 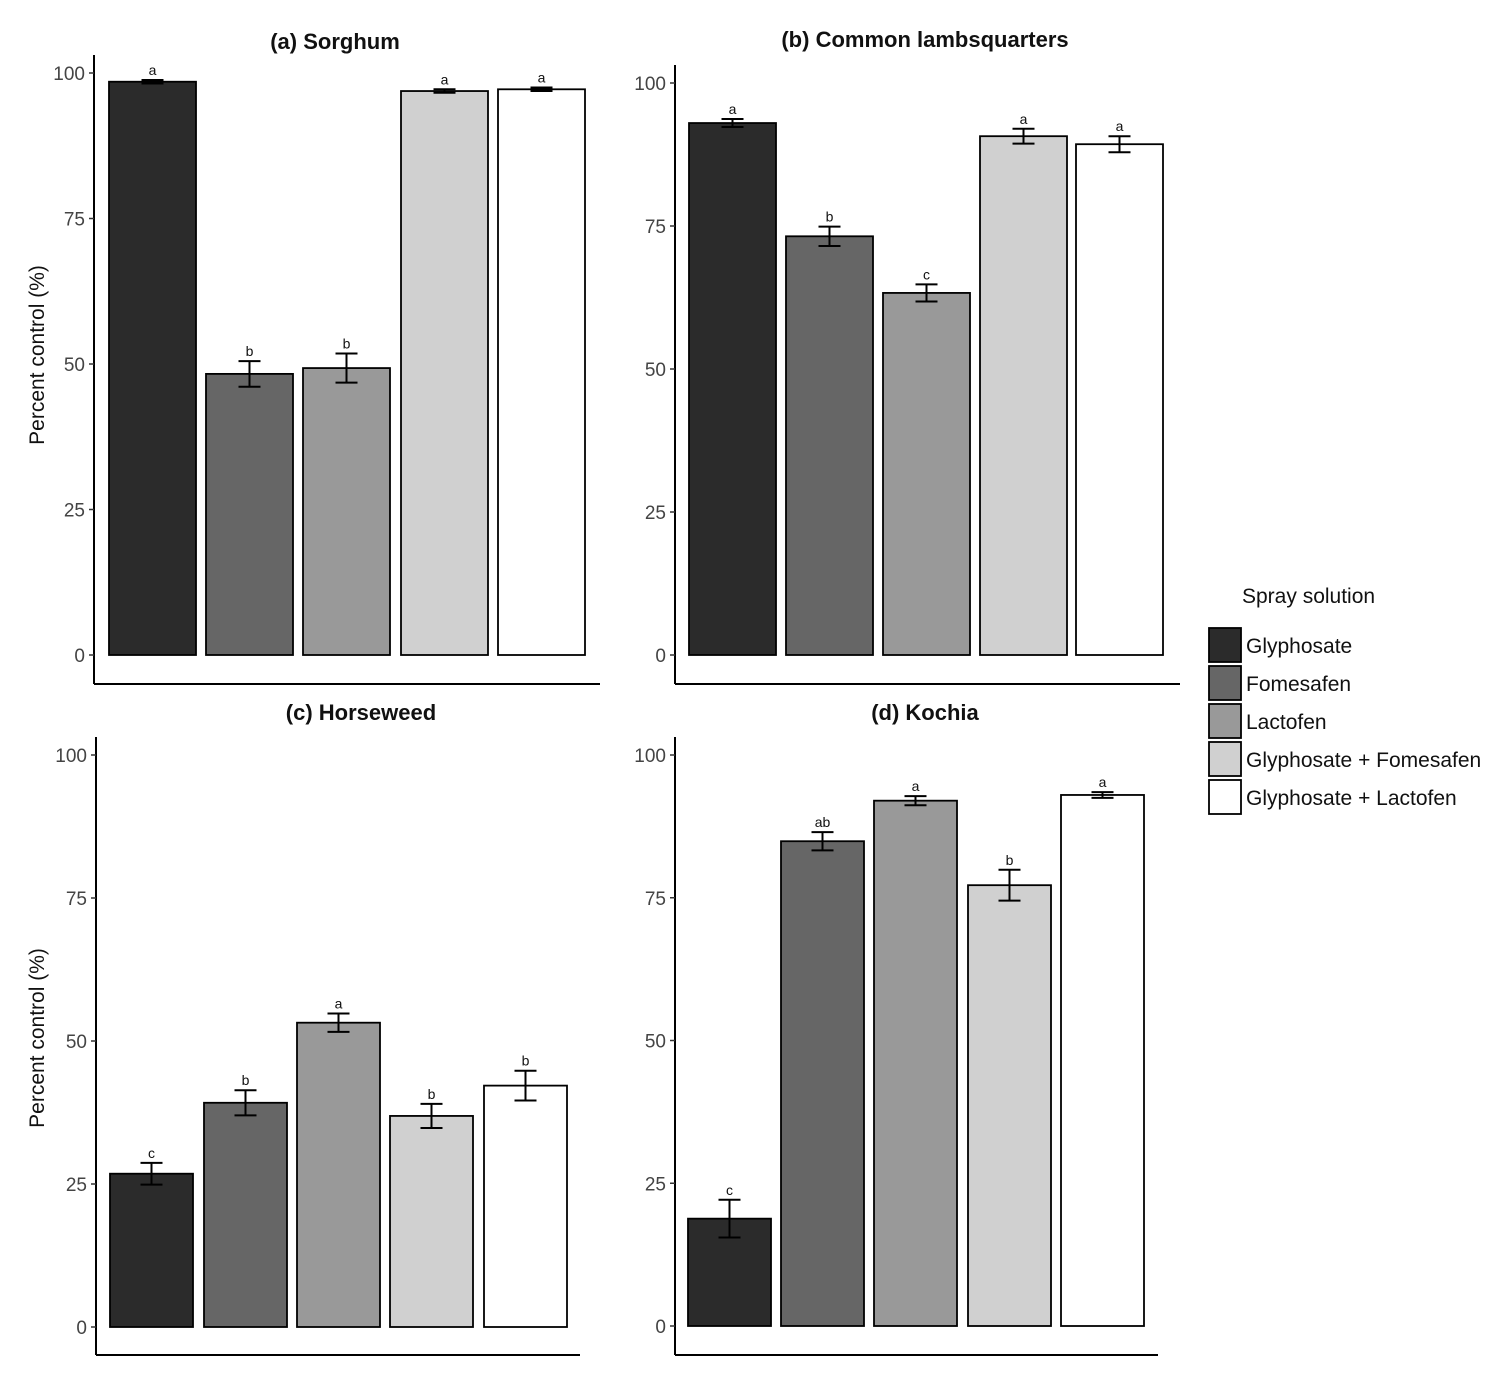 What do you see at coordinates (1308, 596) in the screenshot?
I see `legend-title: Spray solution` at bounding box center [1308, 596].